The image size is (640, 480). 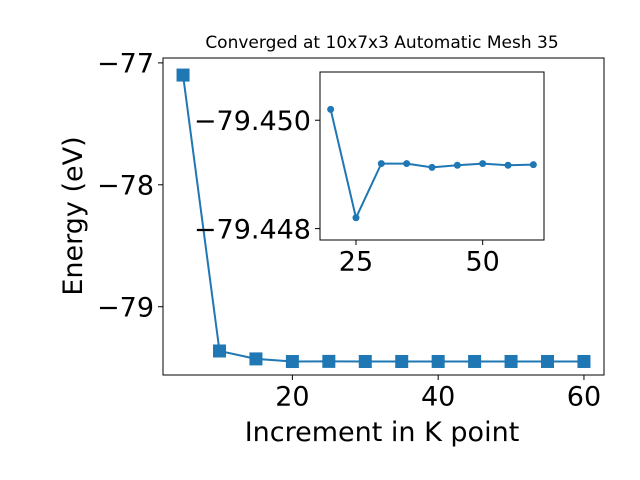 I want to click on inset-y-tick-label: −79.450, so click(x=252, y=121).